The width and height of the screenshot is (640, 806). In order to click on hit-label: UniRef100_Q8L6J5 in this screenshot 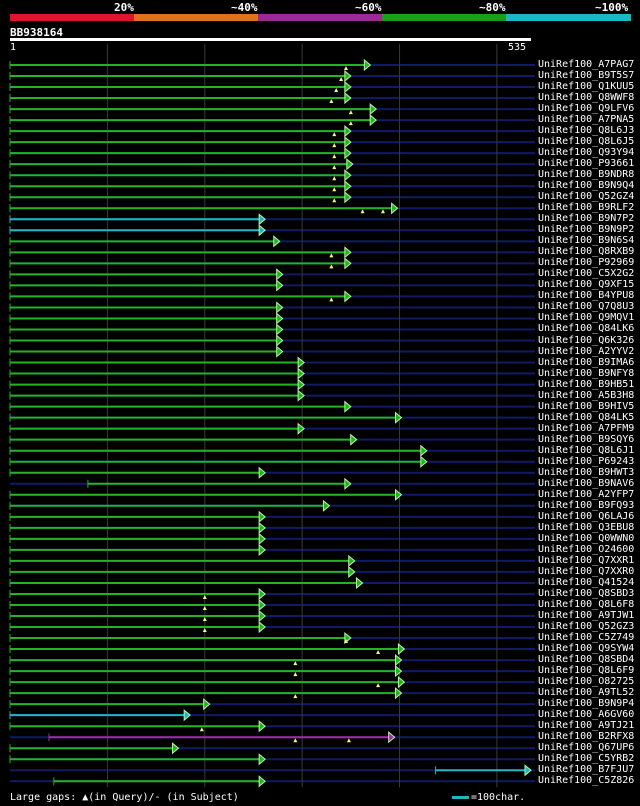, I will do `click(586, 142)`.